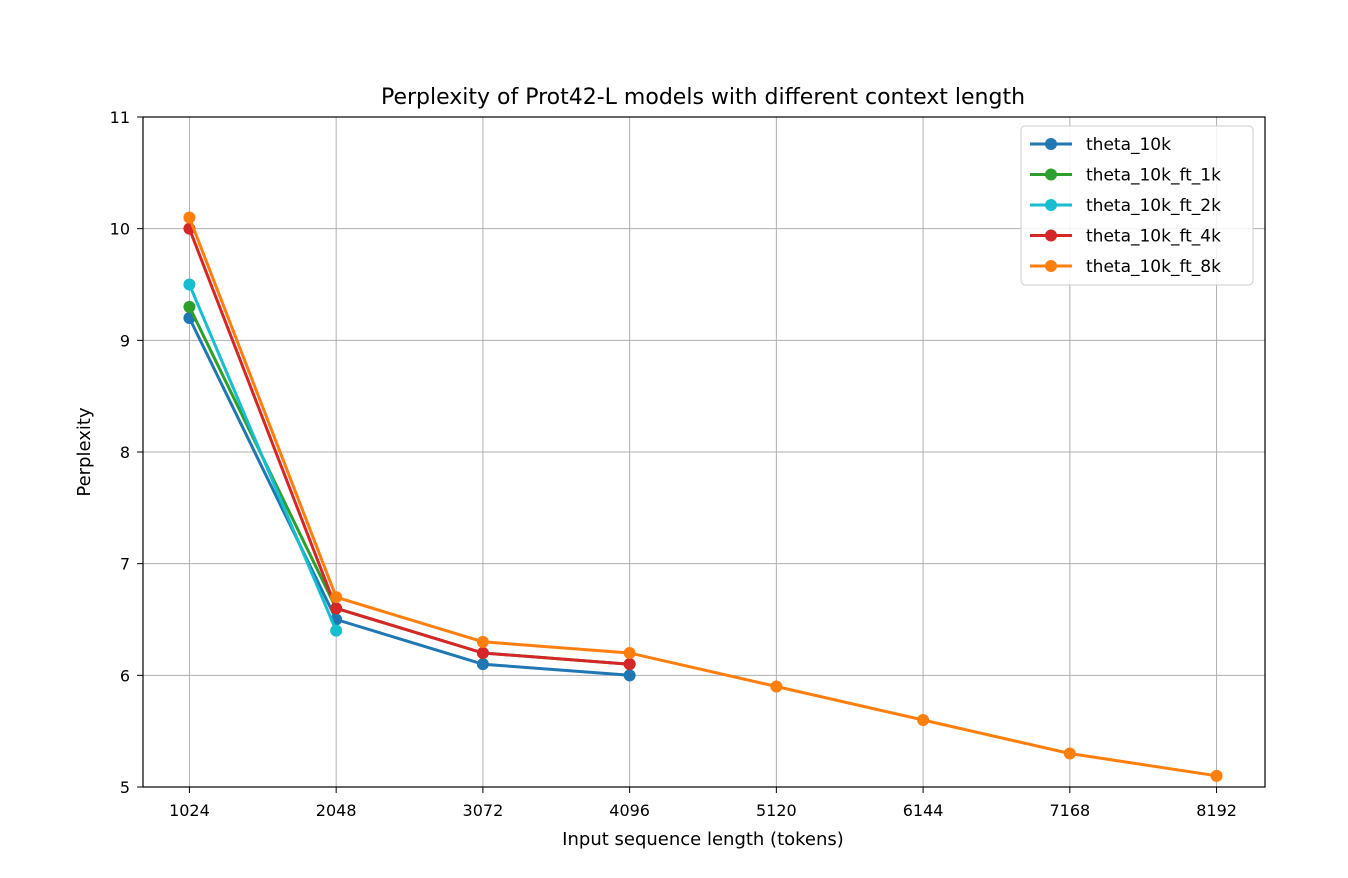  Describe the element at coordinates (703, 803) in the screenshot. I see `x-axis: 1024 2048 3072 4096 5120 6144 7168 8192` at that location.